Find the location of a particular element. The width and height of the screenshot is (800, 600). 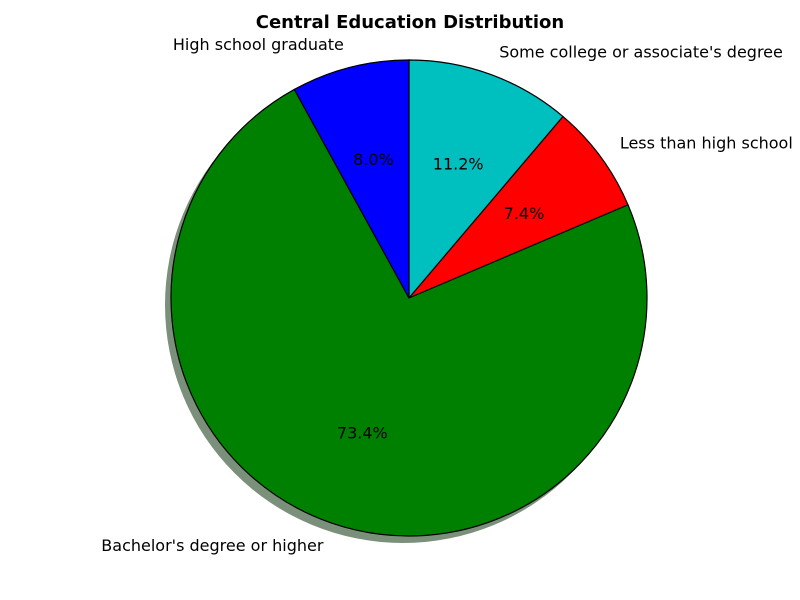

pie-slice-less-than-high-school is located at coordinates (518, 207).